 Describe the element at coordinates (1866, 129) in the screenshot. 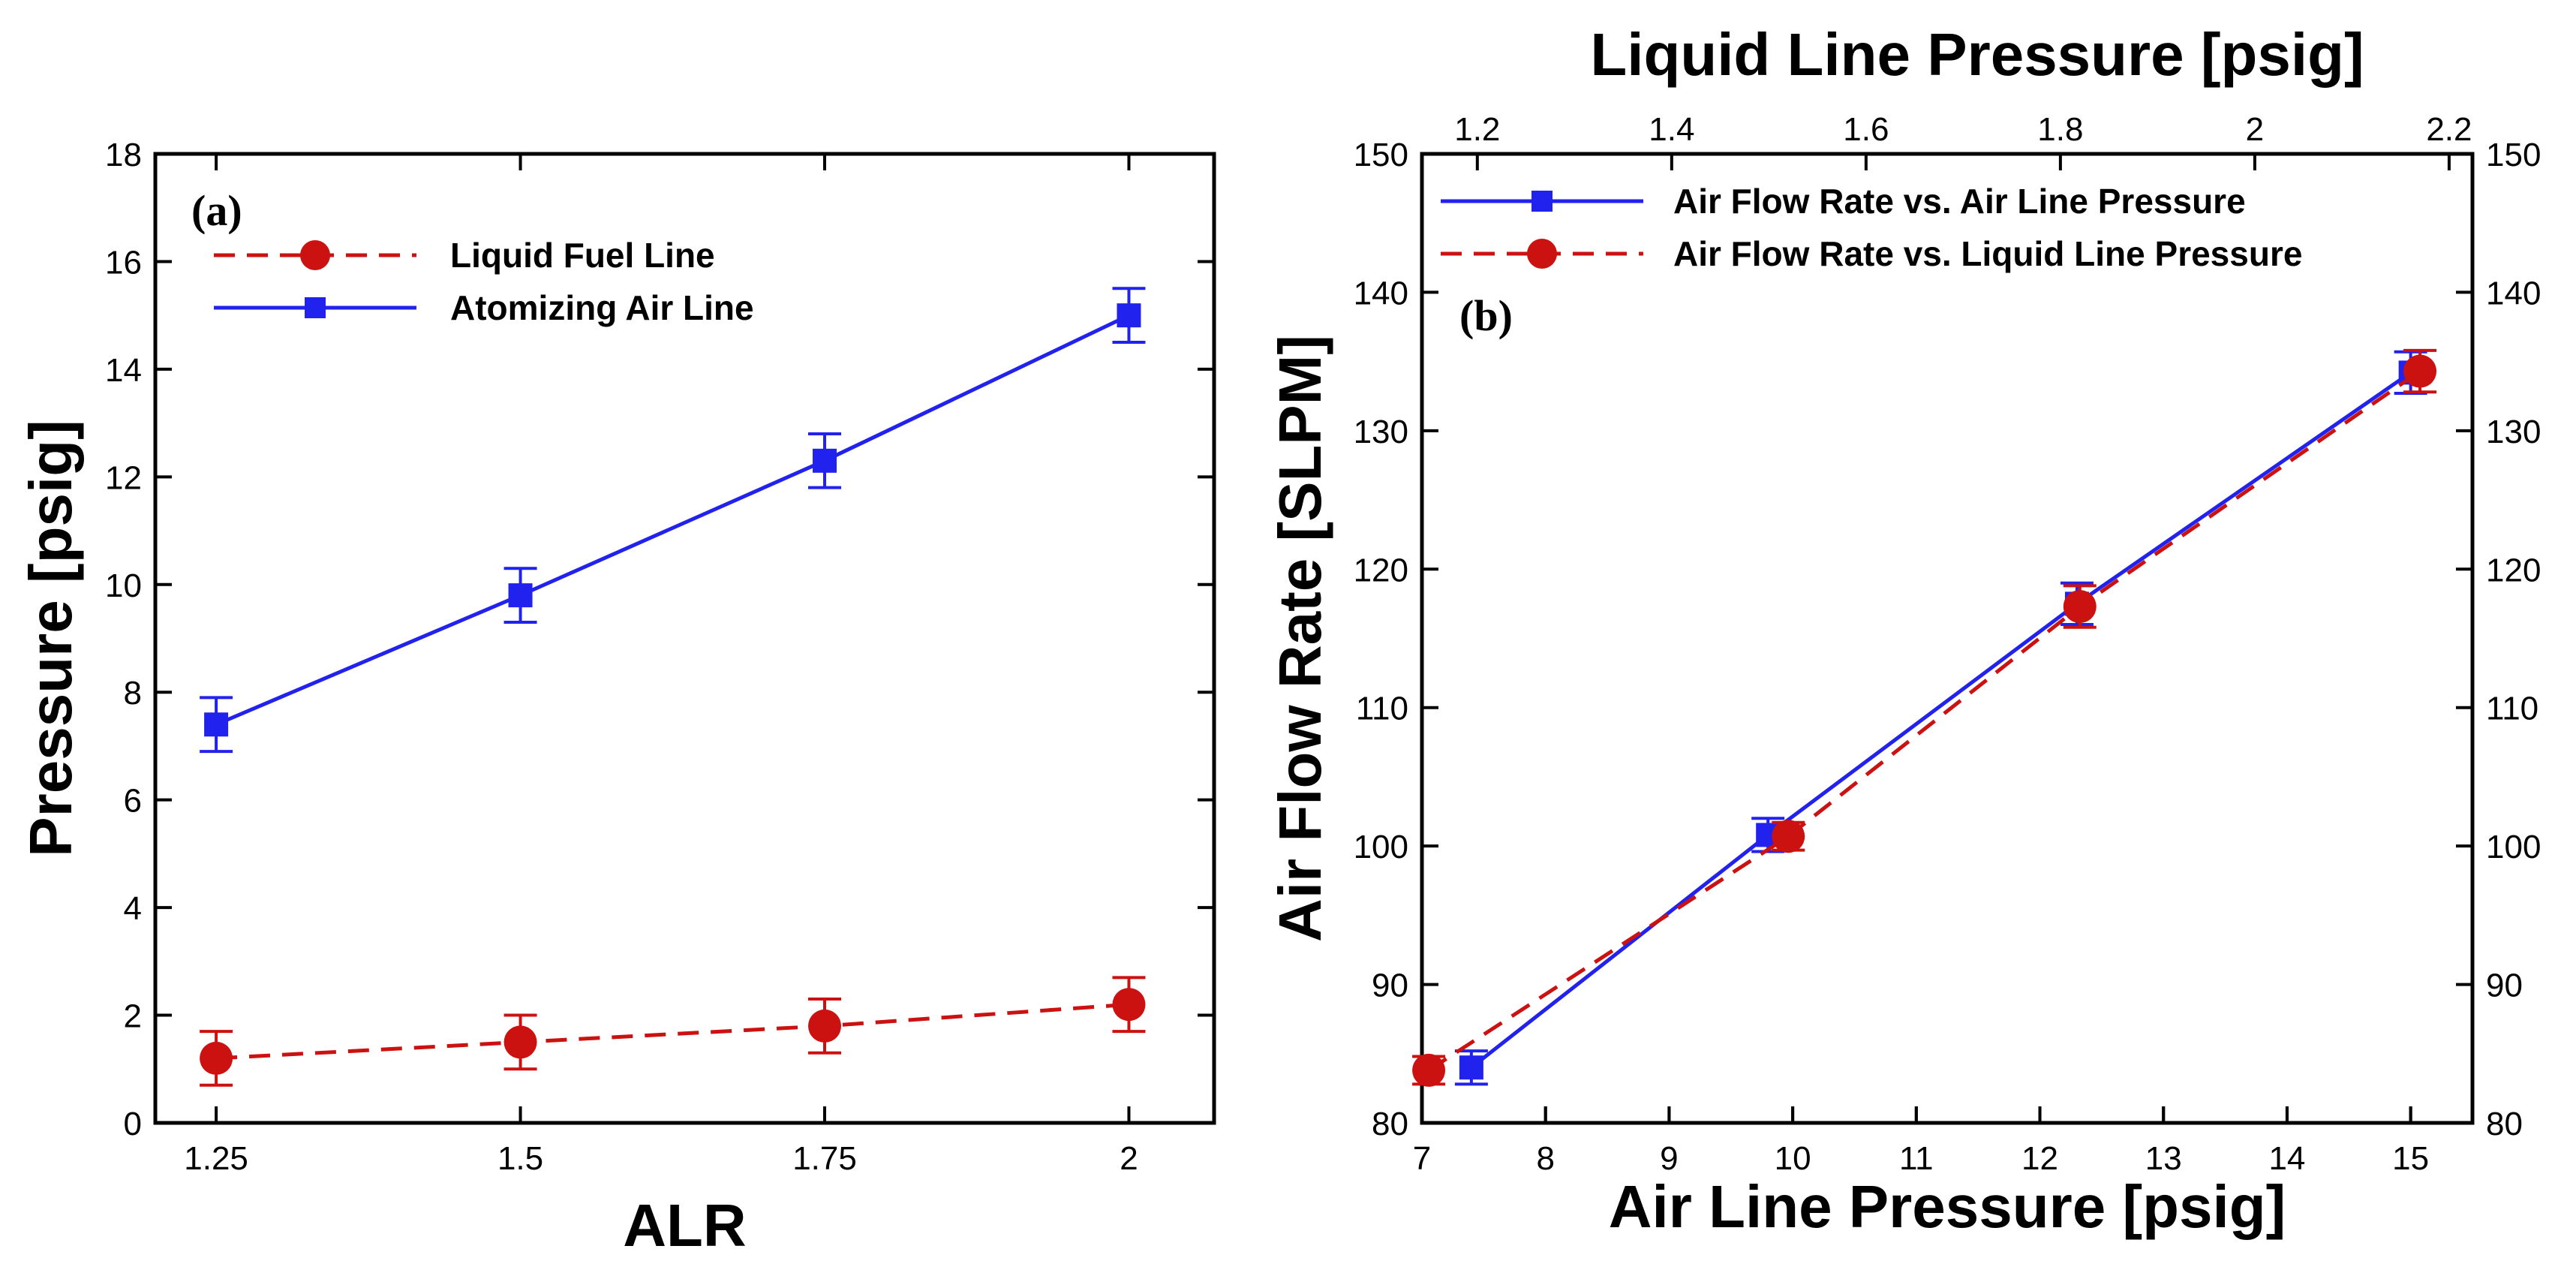

I see `x2-tick-label: 1.6` at that location.